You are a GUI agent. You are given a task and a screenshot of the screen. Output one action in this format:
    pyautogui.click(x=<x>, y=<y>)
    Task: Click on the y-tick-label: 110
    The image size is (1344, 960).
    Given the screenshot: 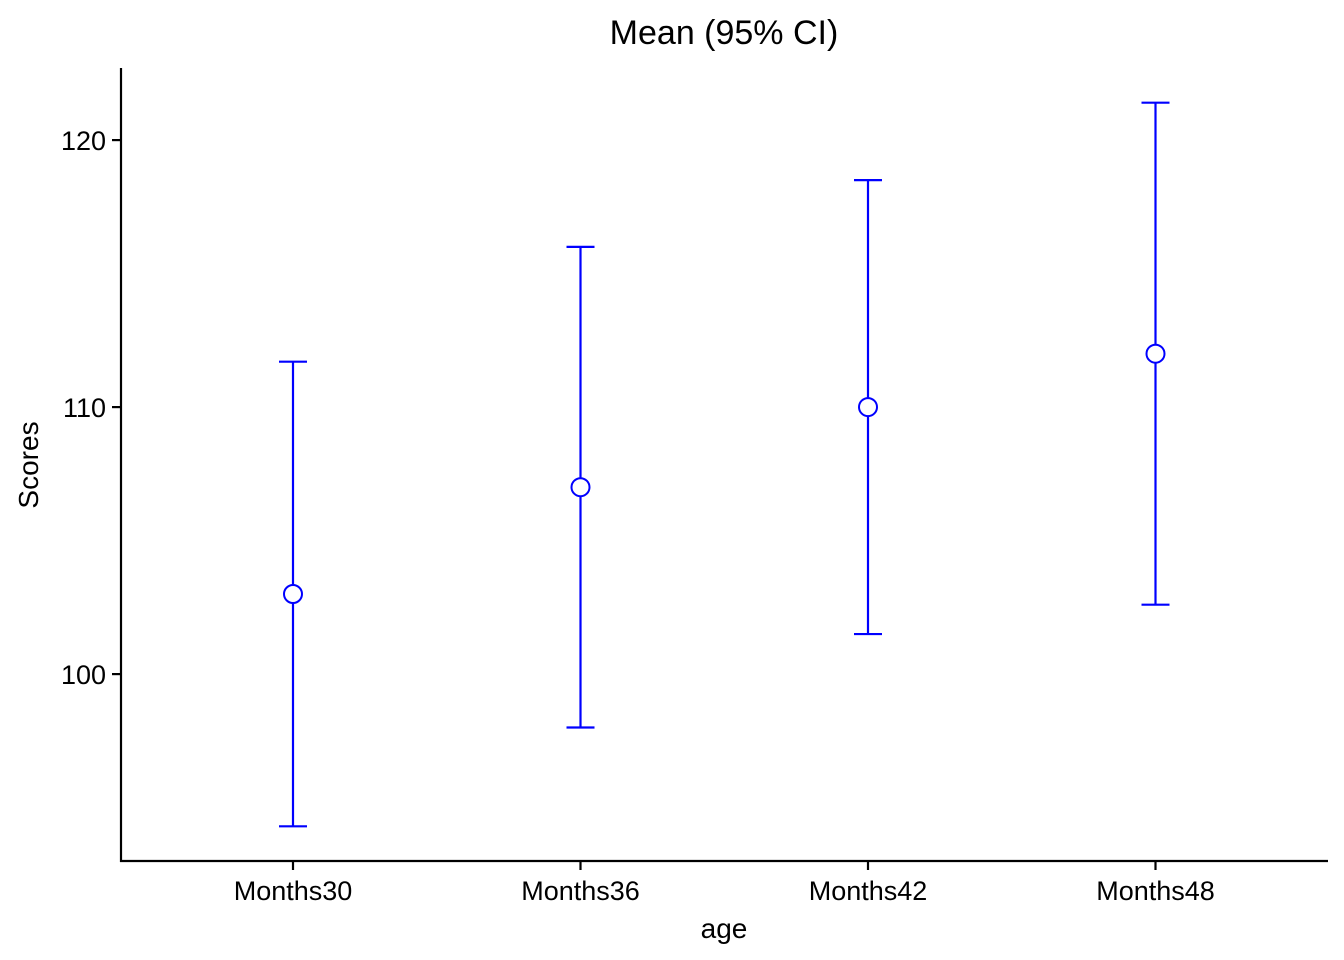 What is the action you would take?
    pyautogui.click(x=84, y=408)
    